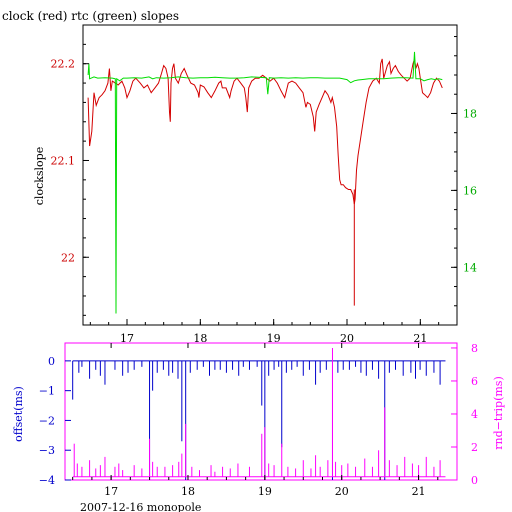 The image size is (512, 512). I want to click on top-y-axis-label: clockslope, so click(39, 176).